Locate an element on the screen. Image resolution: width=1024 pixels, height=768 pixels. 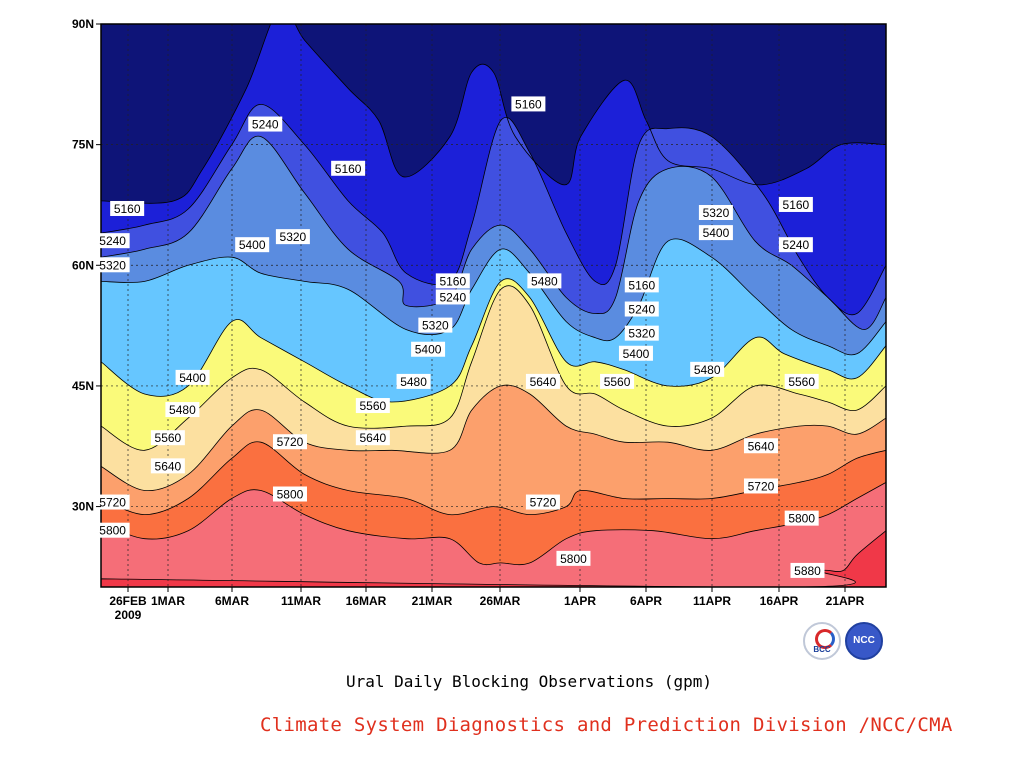
chart-subtitle: Ural Daily Blocking Observations (gpm) is located at coordinates (529, 681).